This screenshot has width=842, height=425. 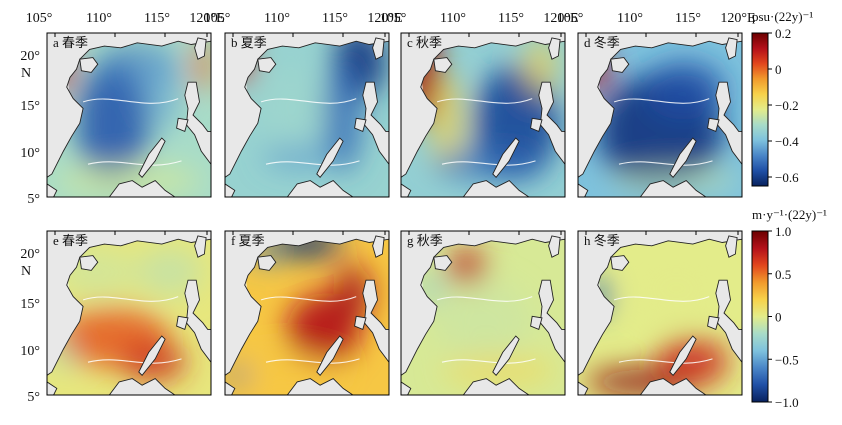 What do you see at coordinates (787, 141) in the screenshot?
I see `colorbar-tick-label: −0.4` at bounding box center [787, 141].